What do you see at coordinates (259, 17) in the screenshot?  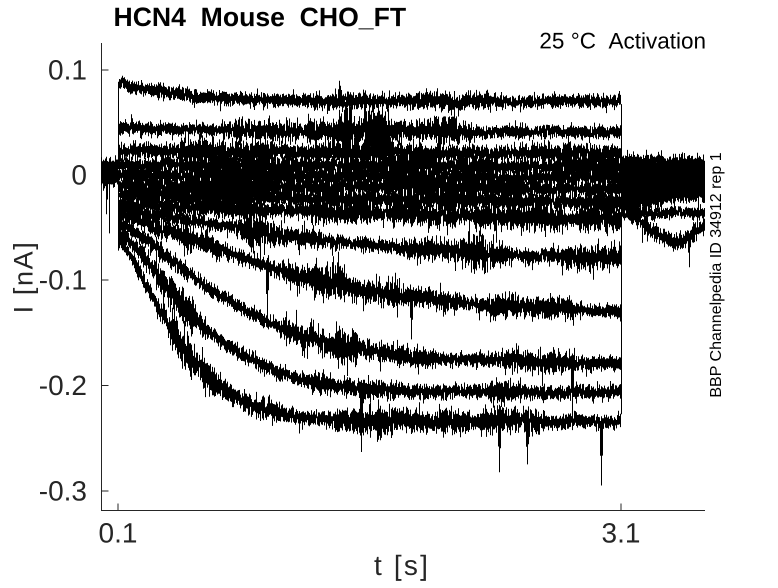 I see `svg-text: HCN4 Mouse CHO_FT` at bounding box center [259, 17].